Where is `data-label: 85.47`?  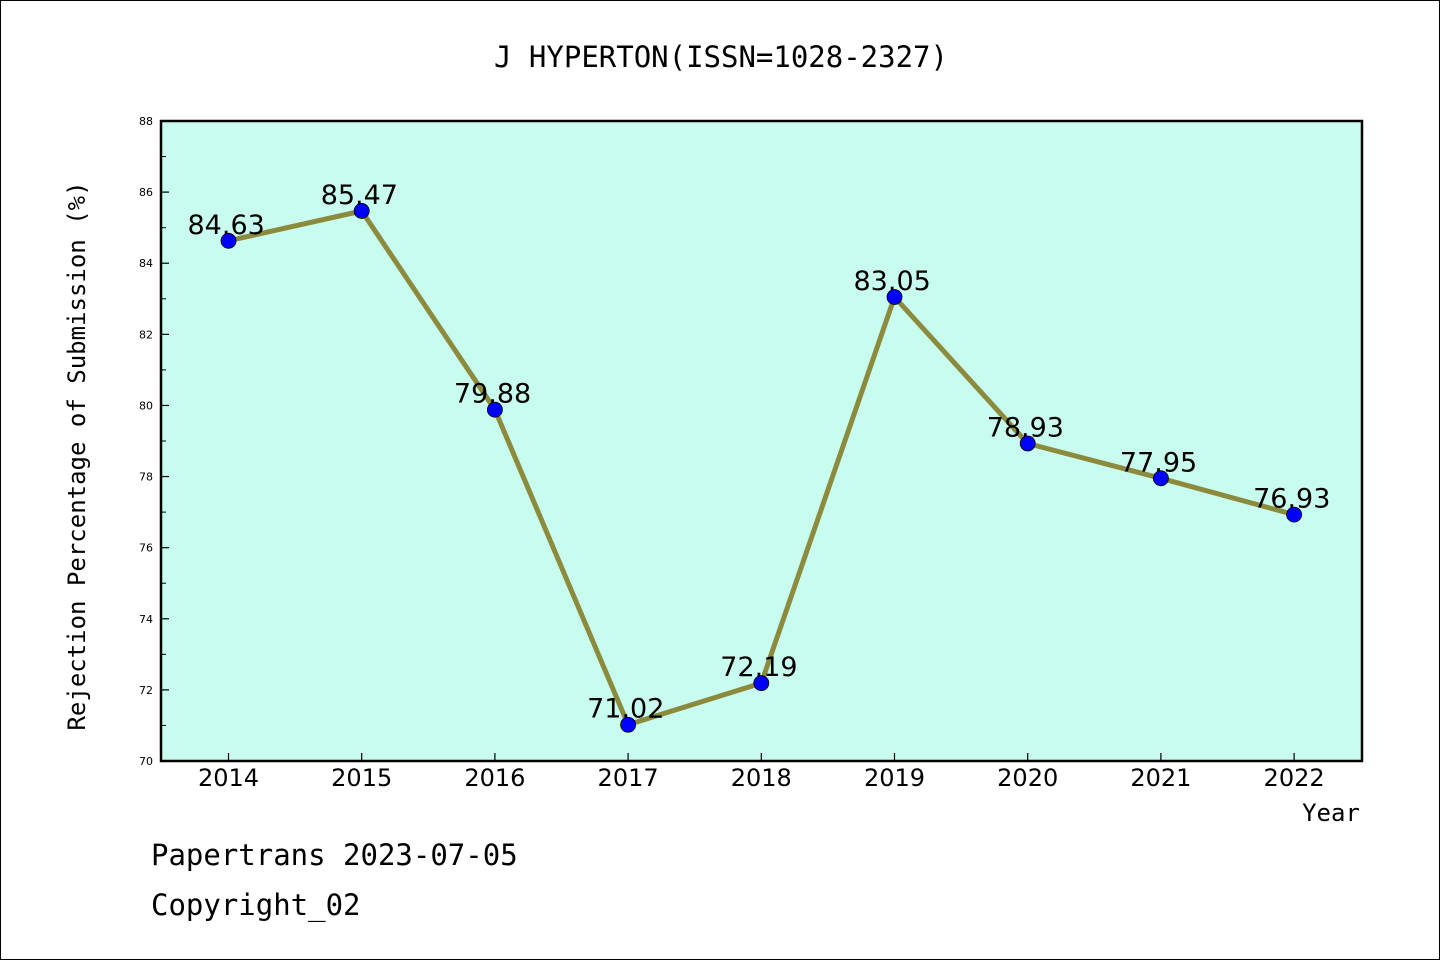
data-label: 85.47 is located at coordinates (359, 195).